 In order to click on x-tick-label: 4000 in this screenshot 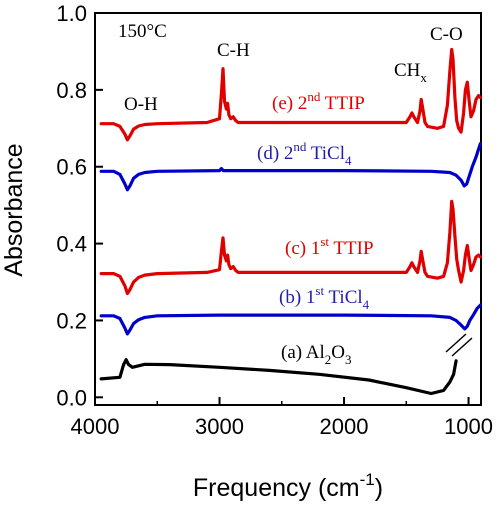, I will do `click(95, 426)`.